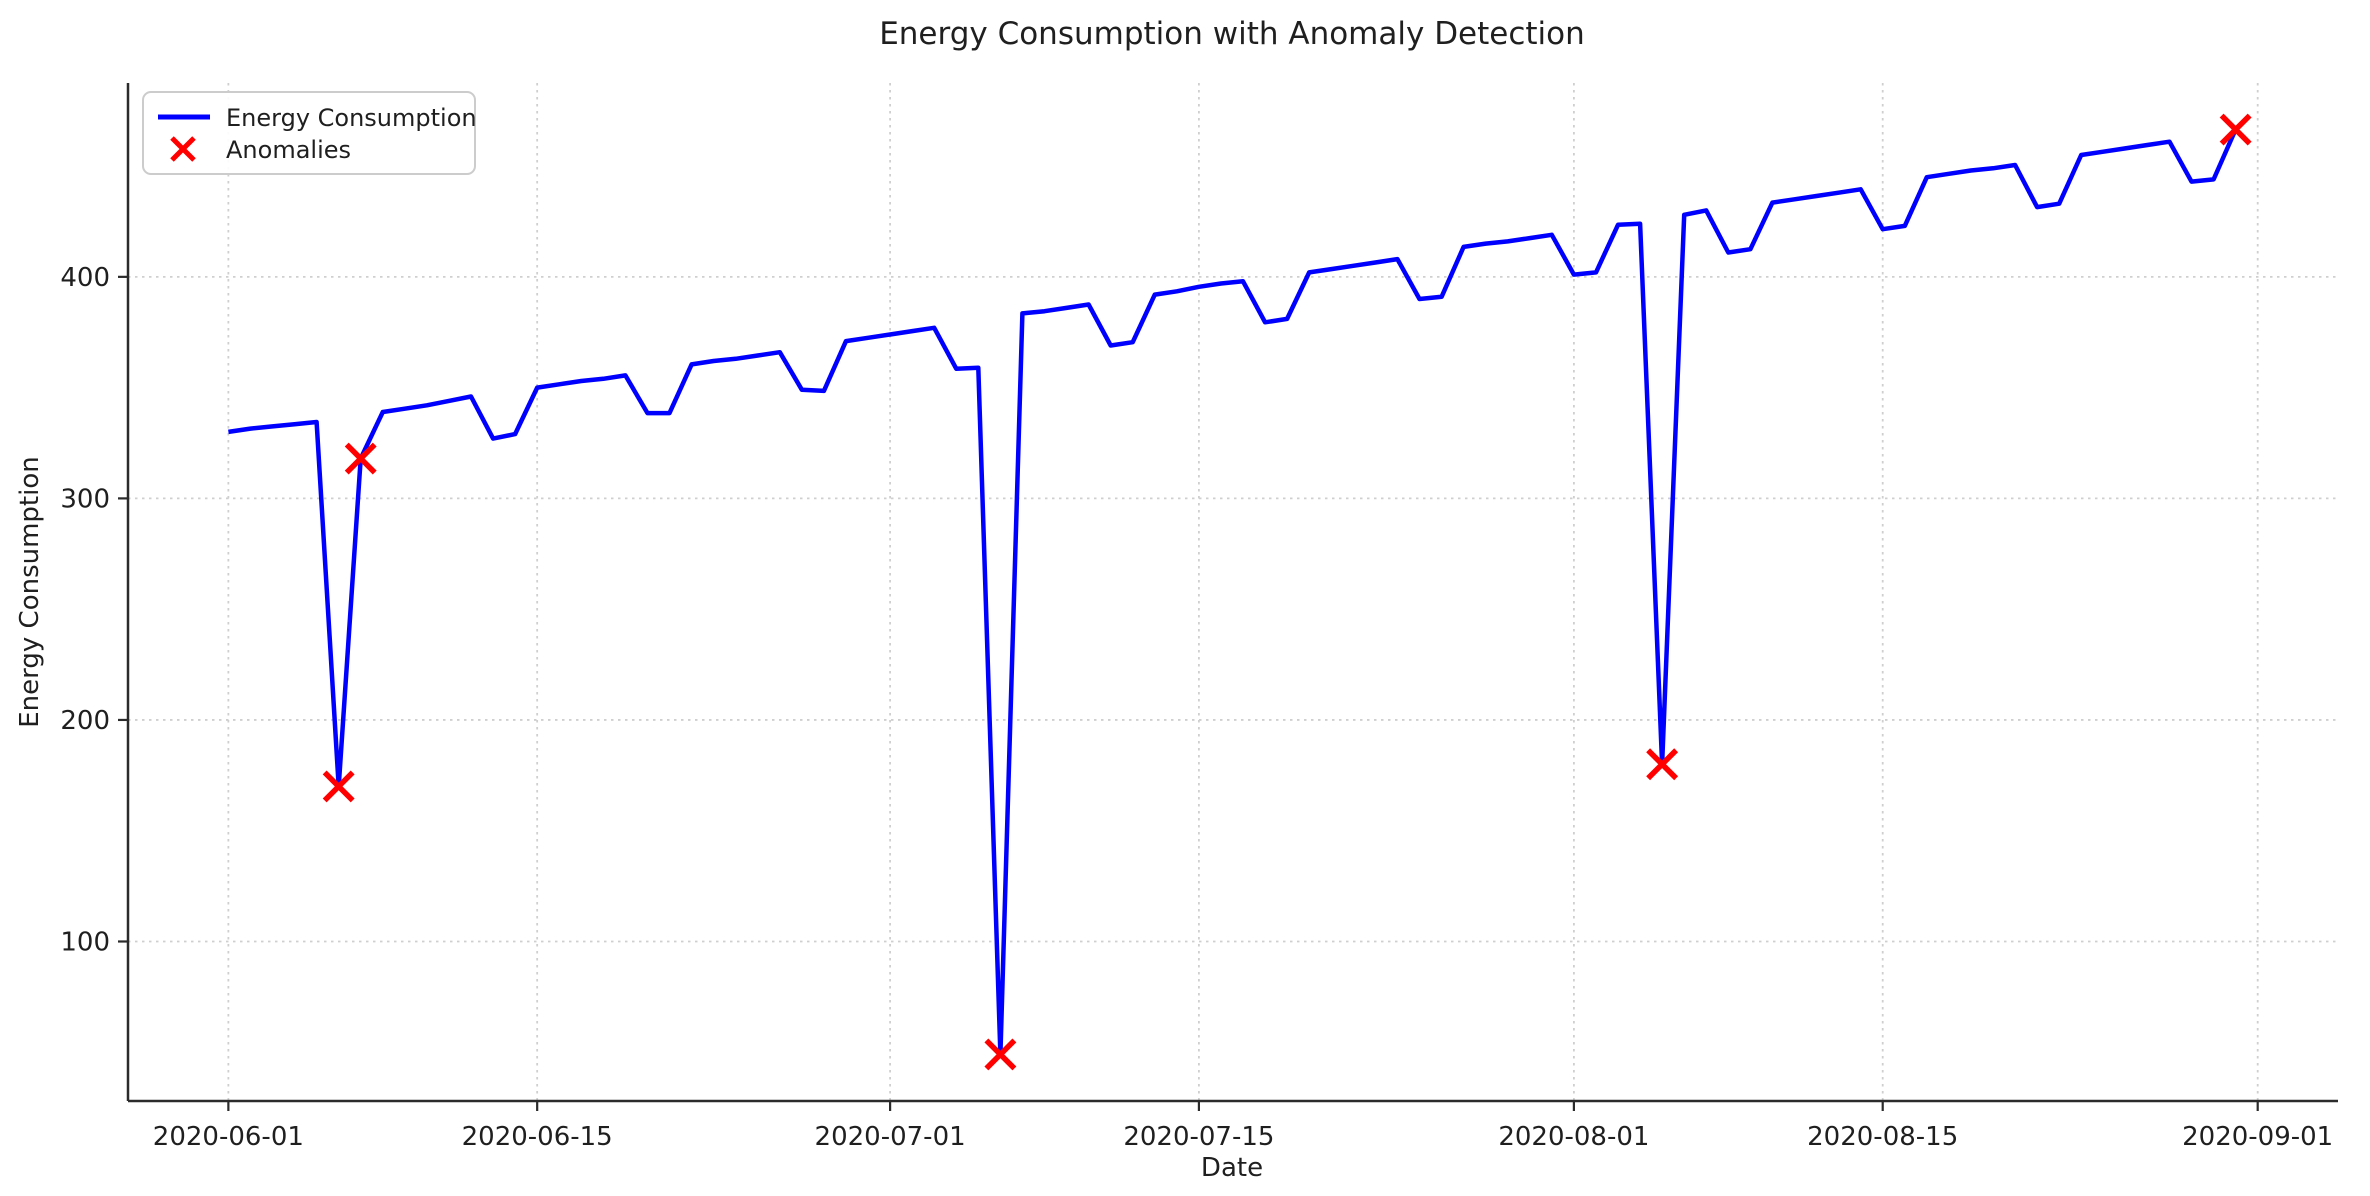 Image resolution: width=2370 pixels, height=1196 pixels. What do you see at coordinates (351, 118) in the screenshot?
I see `legend-label-energy-consumption: Energy Consumption` at bounding box center [351, 118].